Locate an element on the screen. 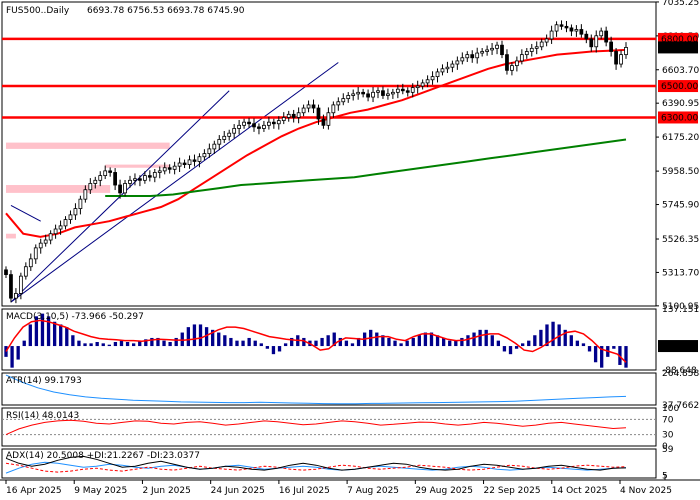  pane-frame-adx is located at coordinates (329, 463).